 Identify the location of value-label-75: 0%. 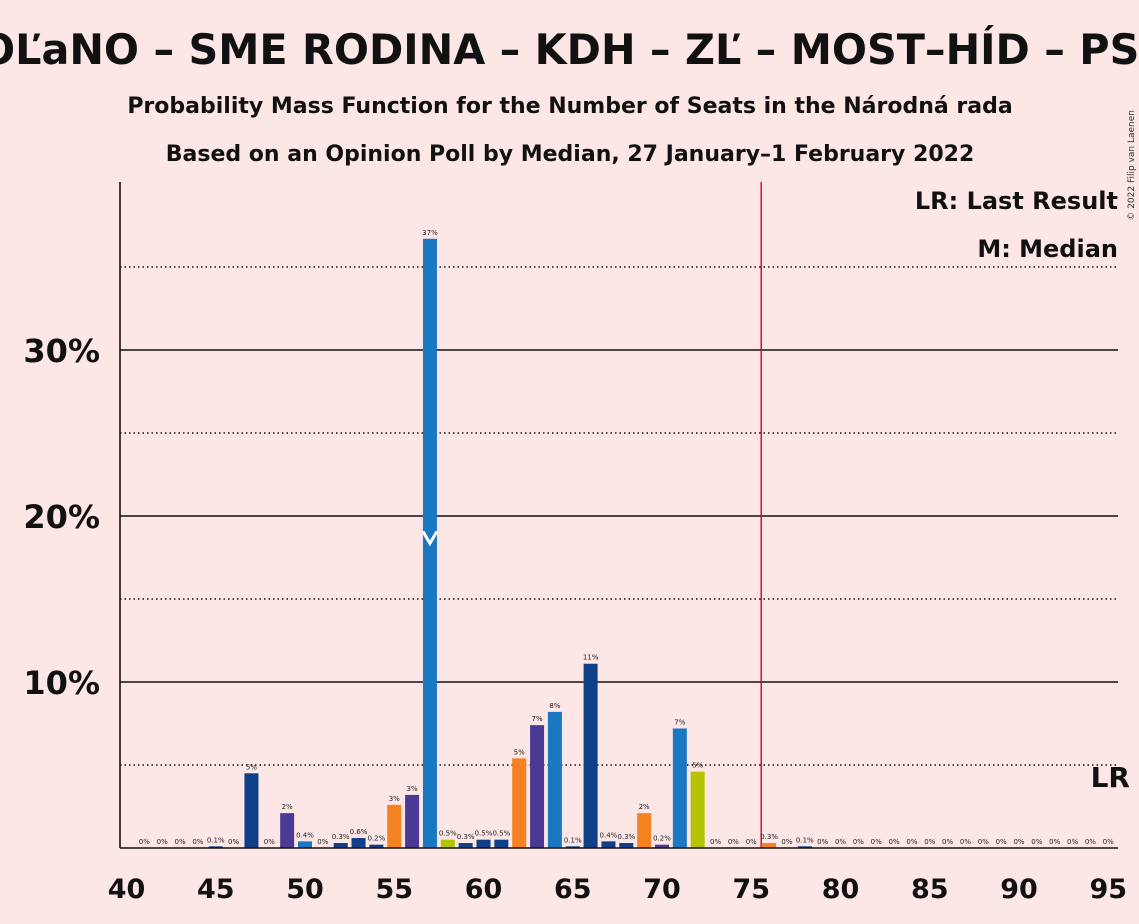
(751, 842).